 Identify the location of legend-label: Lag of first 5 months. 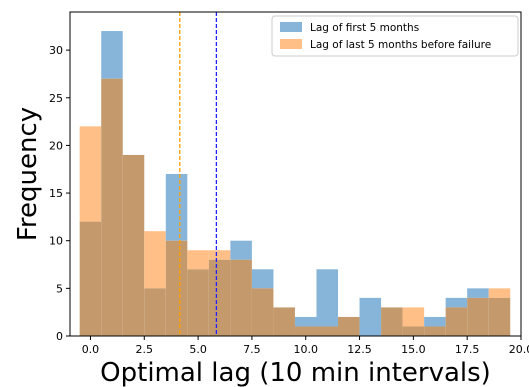
(364, 28).